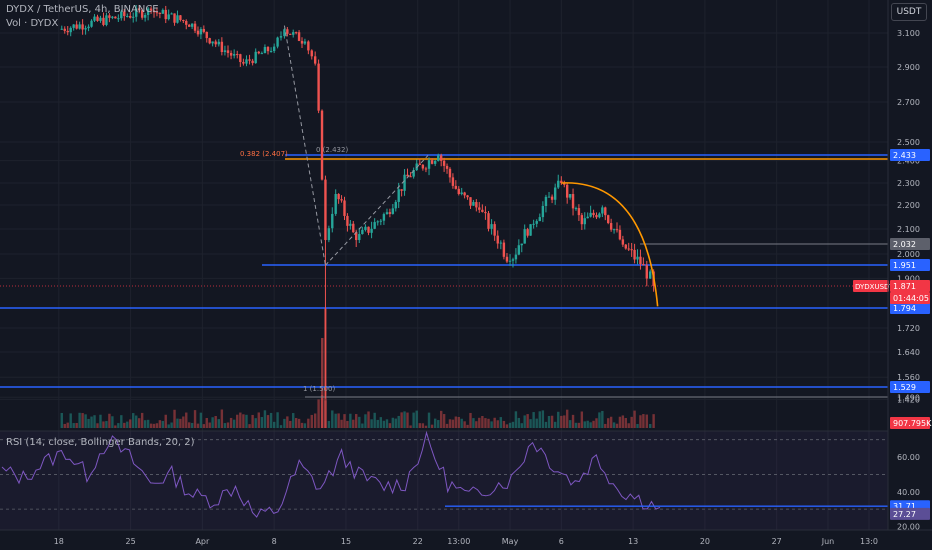 Image resolution: width=932 pixels, height=550 pixels. I want to click on rsi-line, so click(331, 474).